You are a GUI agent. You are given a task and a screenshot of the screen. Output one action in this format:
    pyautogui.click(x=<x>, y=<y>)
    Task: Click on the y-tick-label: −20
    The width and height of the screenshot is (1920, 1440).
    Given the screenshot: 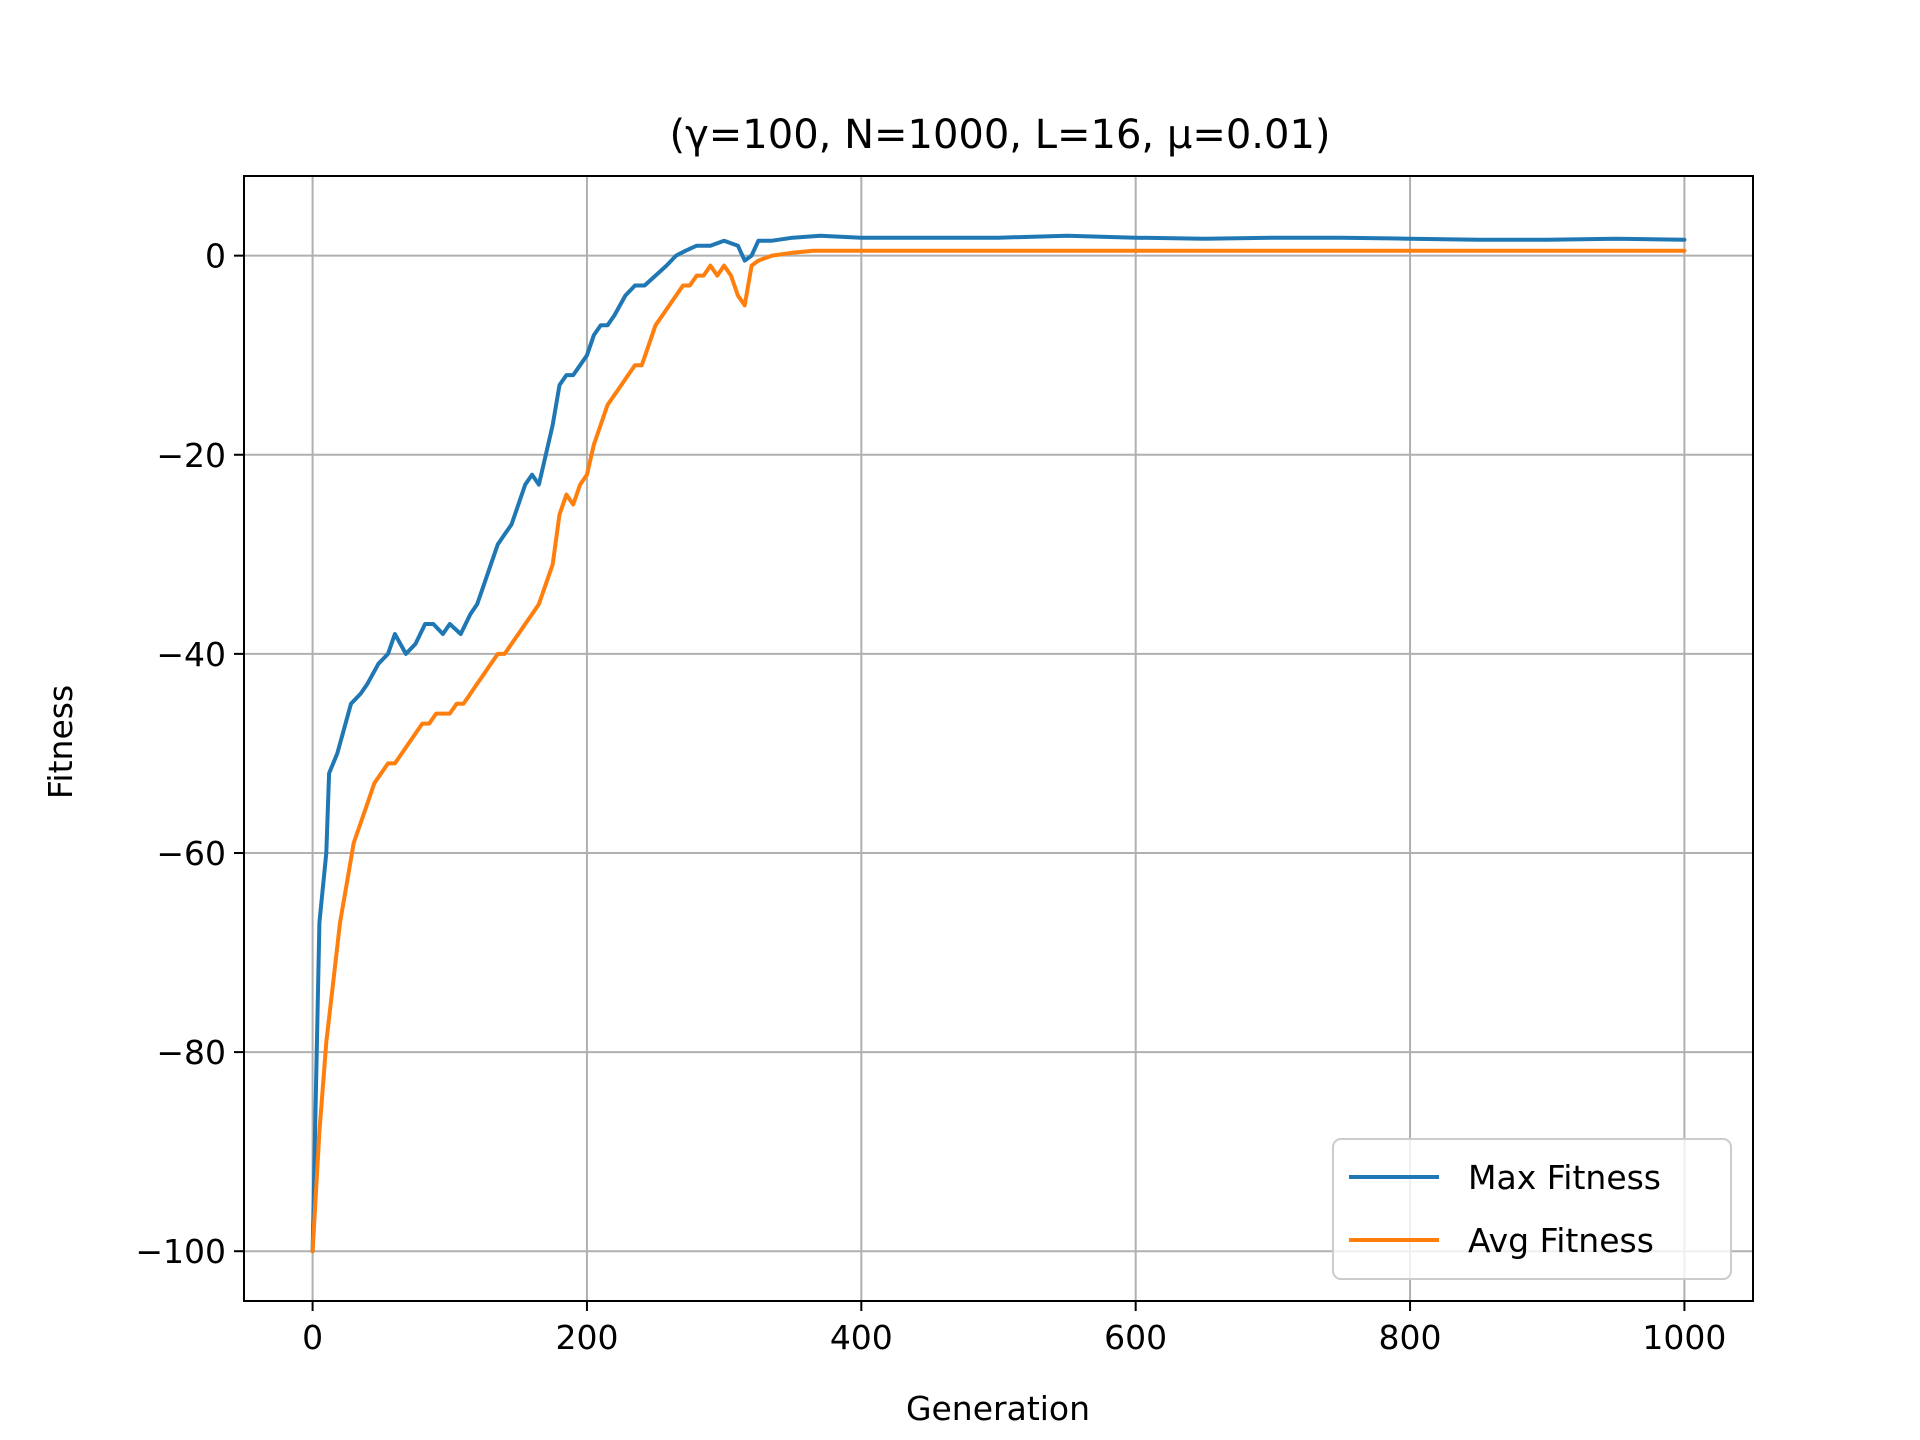 What is the action you would take?
    pyautogui.click(x=191, y=455)
    